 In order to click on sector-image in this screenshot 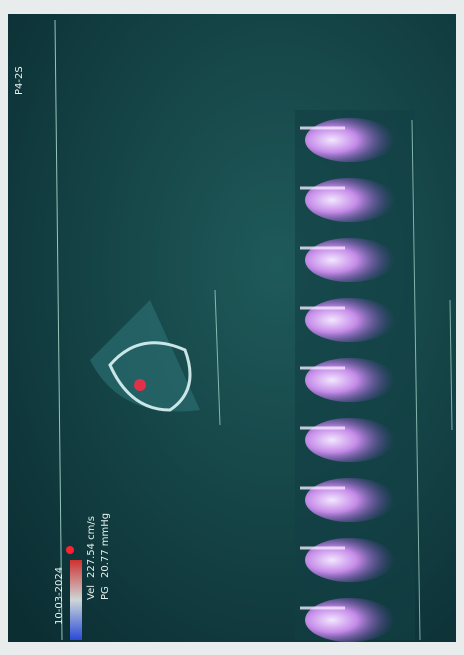, I will do `click(145, 356)`.